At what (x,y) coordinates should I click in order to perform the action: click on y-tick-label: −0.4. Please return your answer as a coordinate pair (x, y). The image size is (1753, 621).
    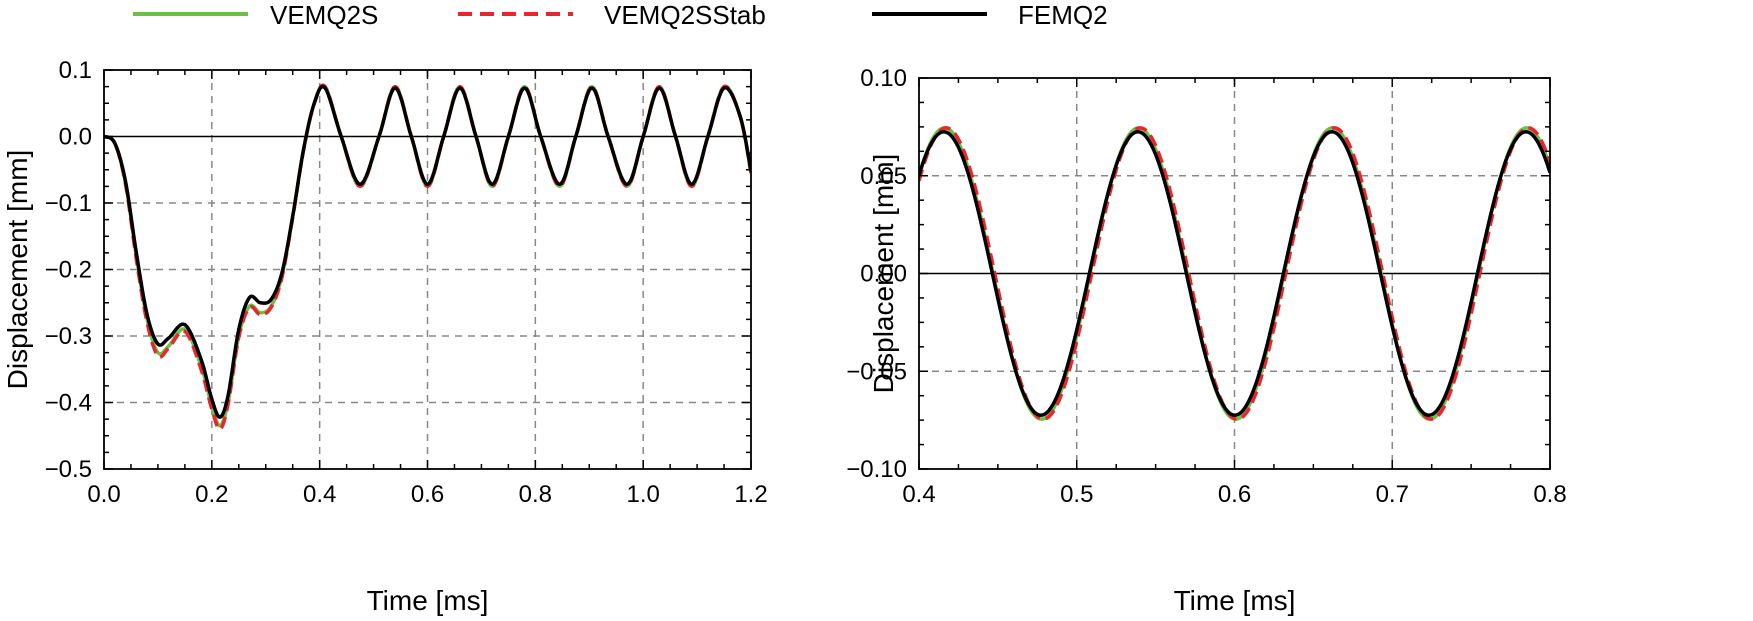
    Looking at the image, I should click on (68, 403).